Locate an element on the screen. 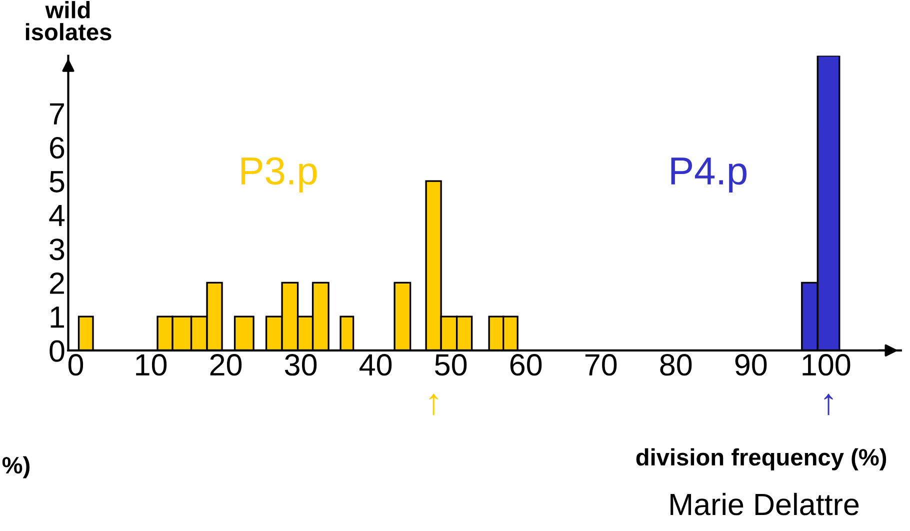  x-tick-label: 40 is located at coordinates (376, 365).